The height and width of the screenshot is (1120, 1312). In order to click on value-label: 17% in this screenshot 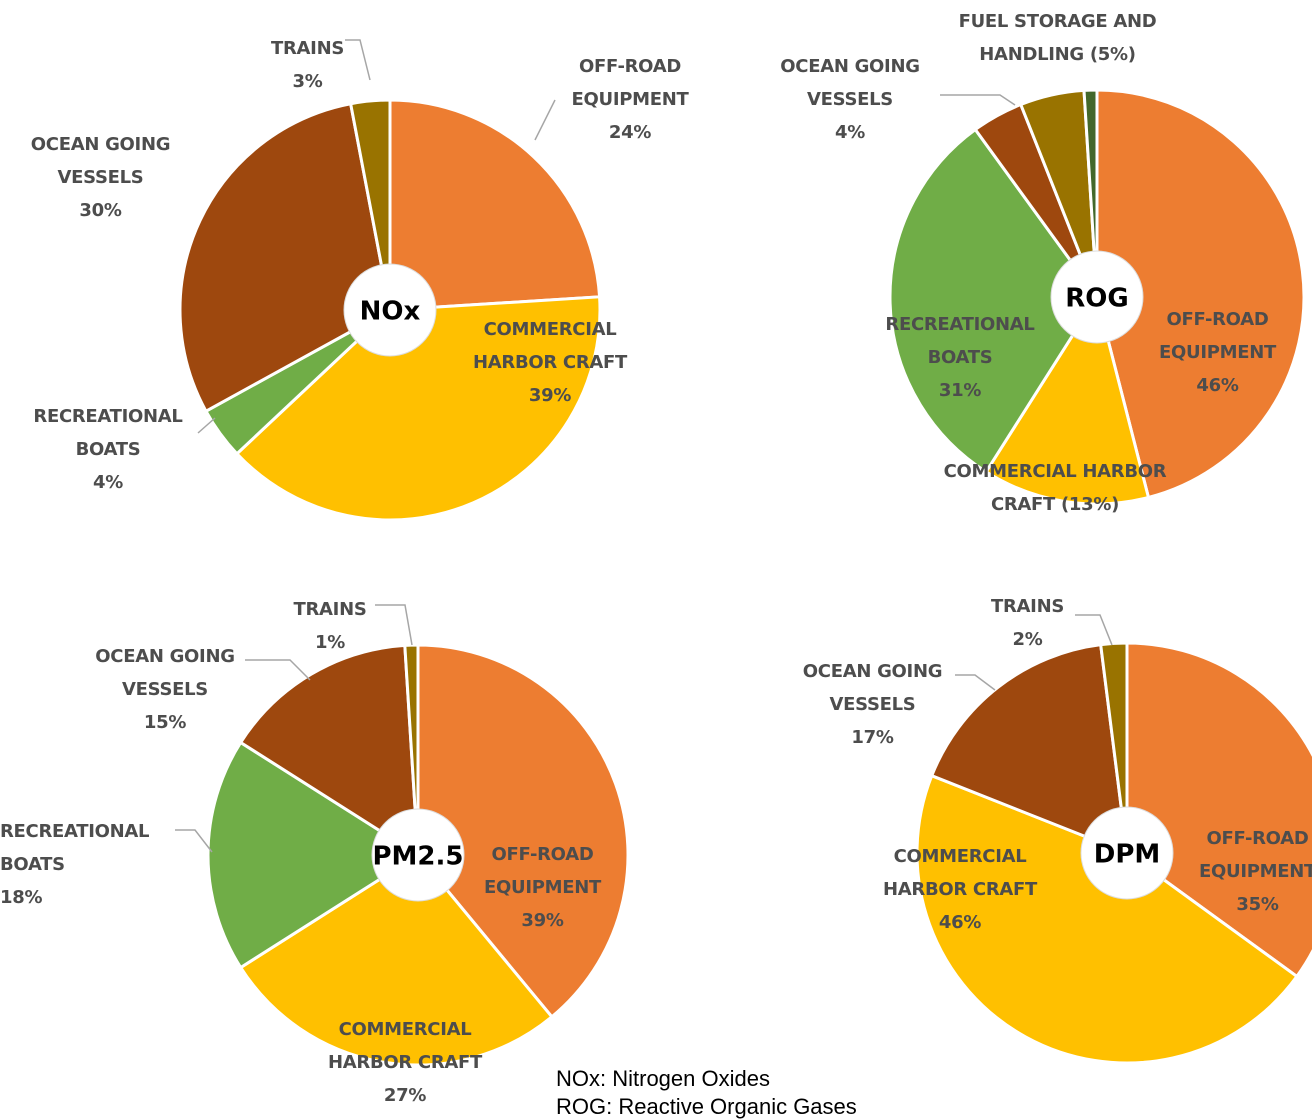, I will do `click(872, 737)`.